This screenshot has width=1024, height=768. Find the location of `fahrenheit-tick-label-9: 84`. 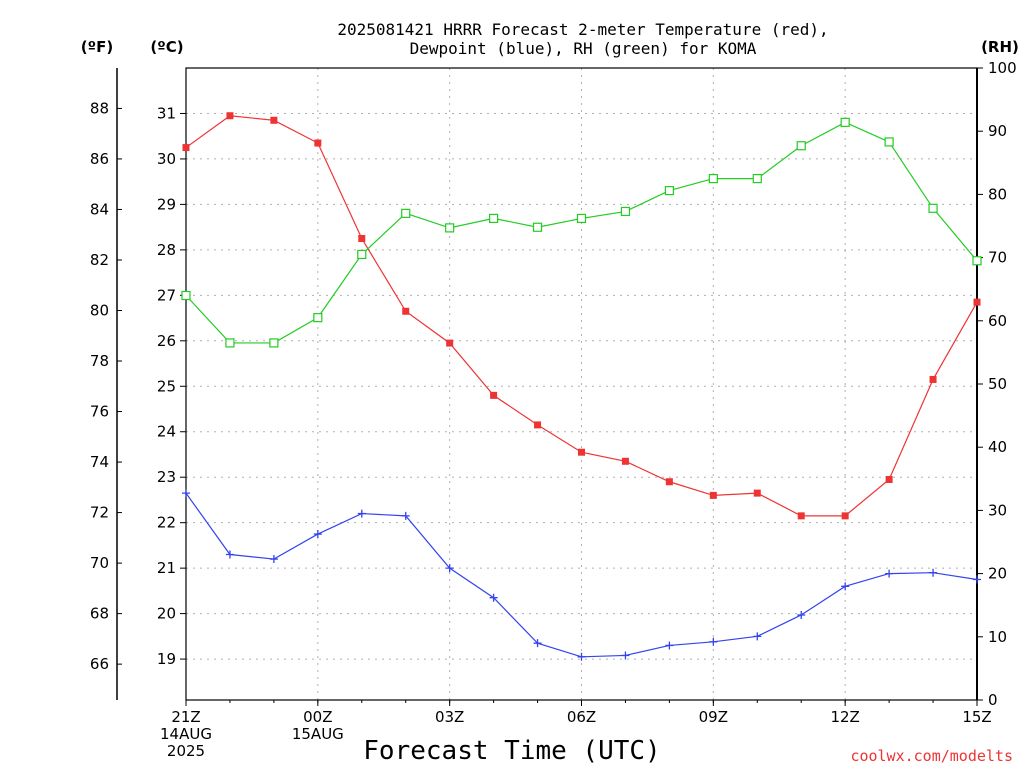

fahrenheit-tick-label-9: 84 is located at coordinates (99, 209).